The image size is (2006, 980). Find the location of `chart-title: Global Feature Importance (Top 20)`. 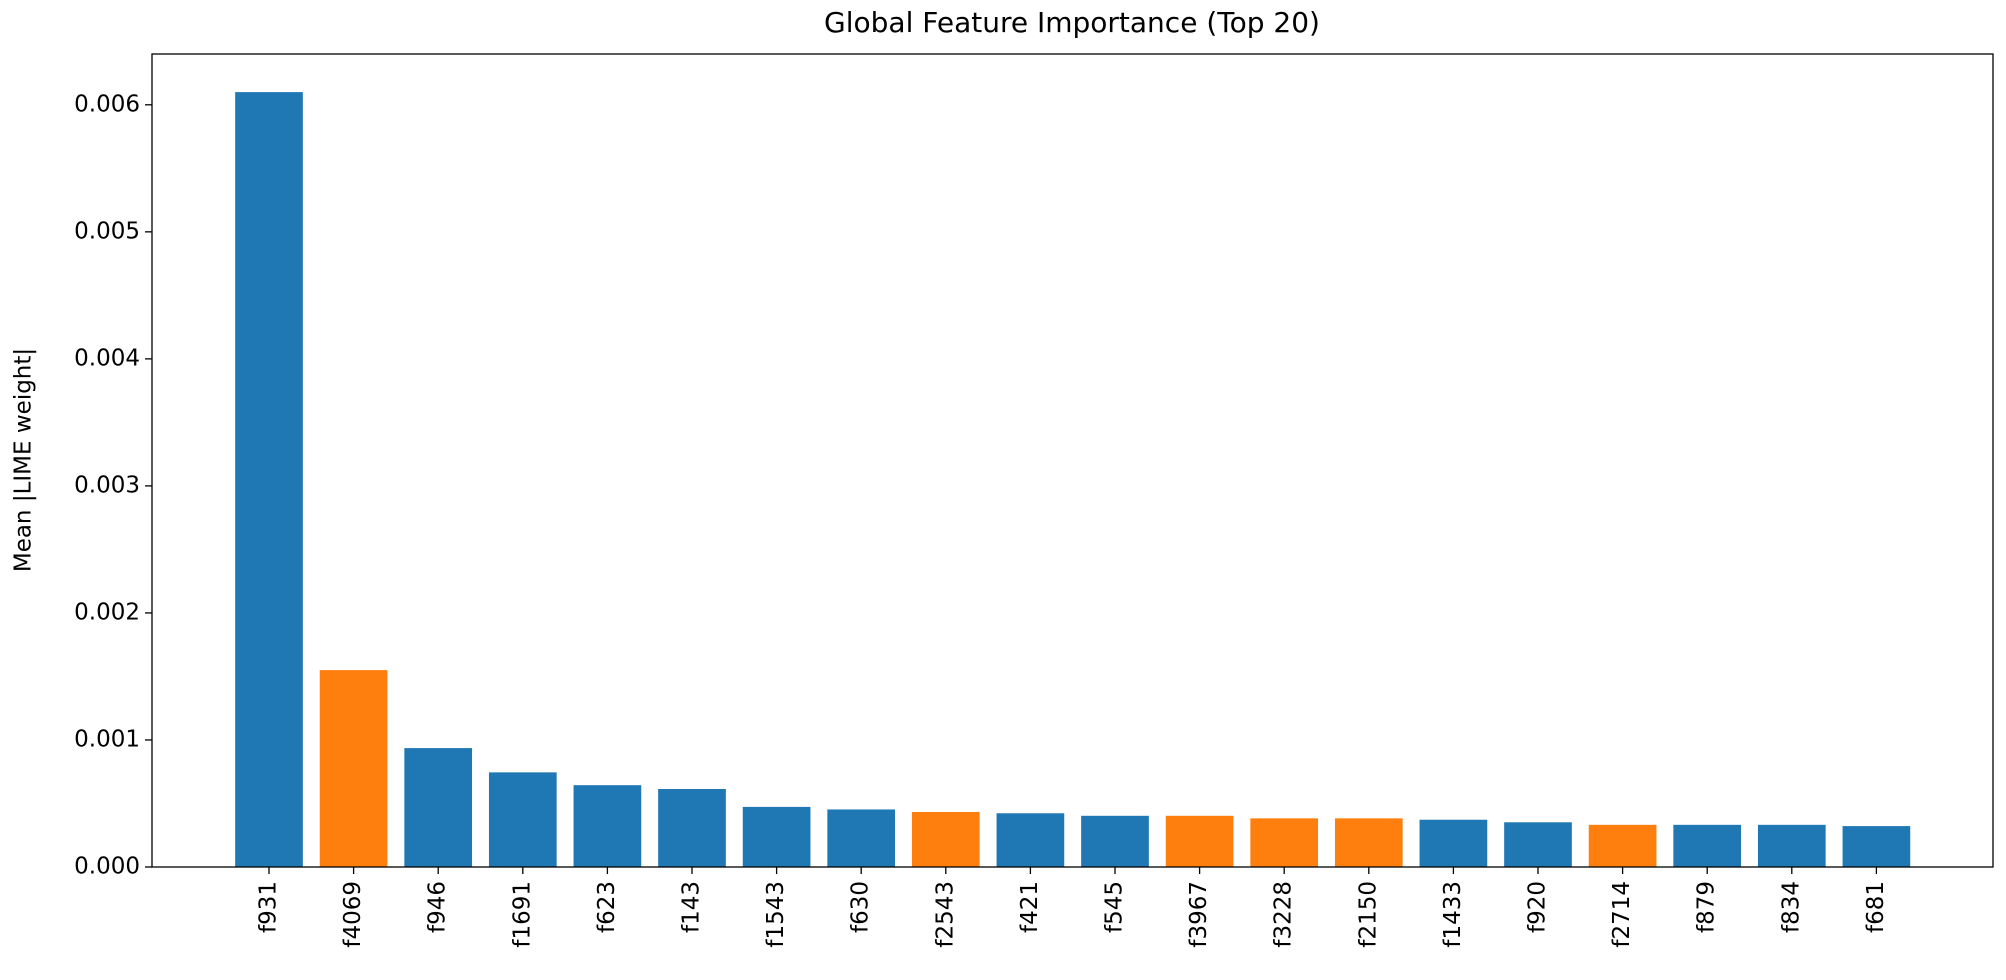

chart-title: Global Feature Importance (Top 20) is located at coordinates (1072, 22).